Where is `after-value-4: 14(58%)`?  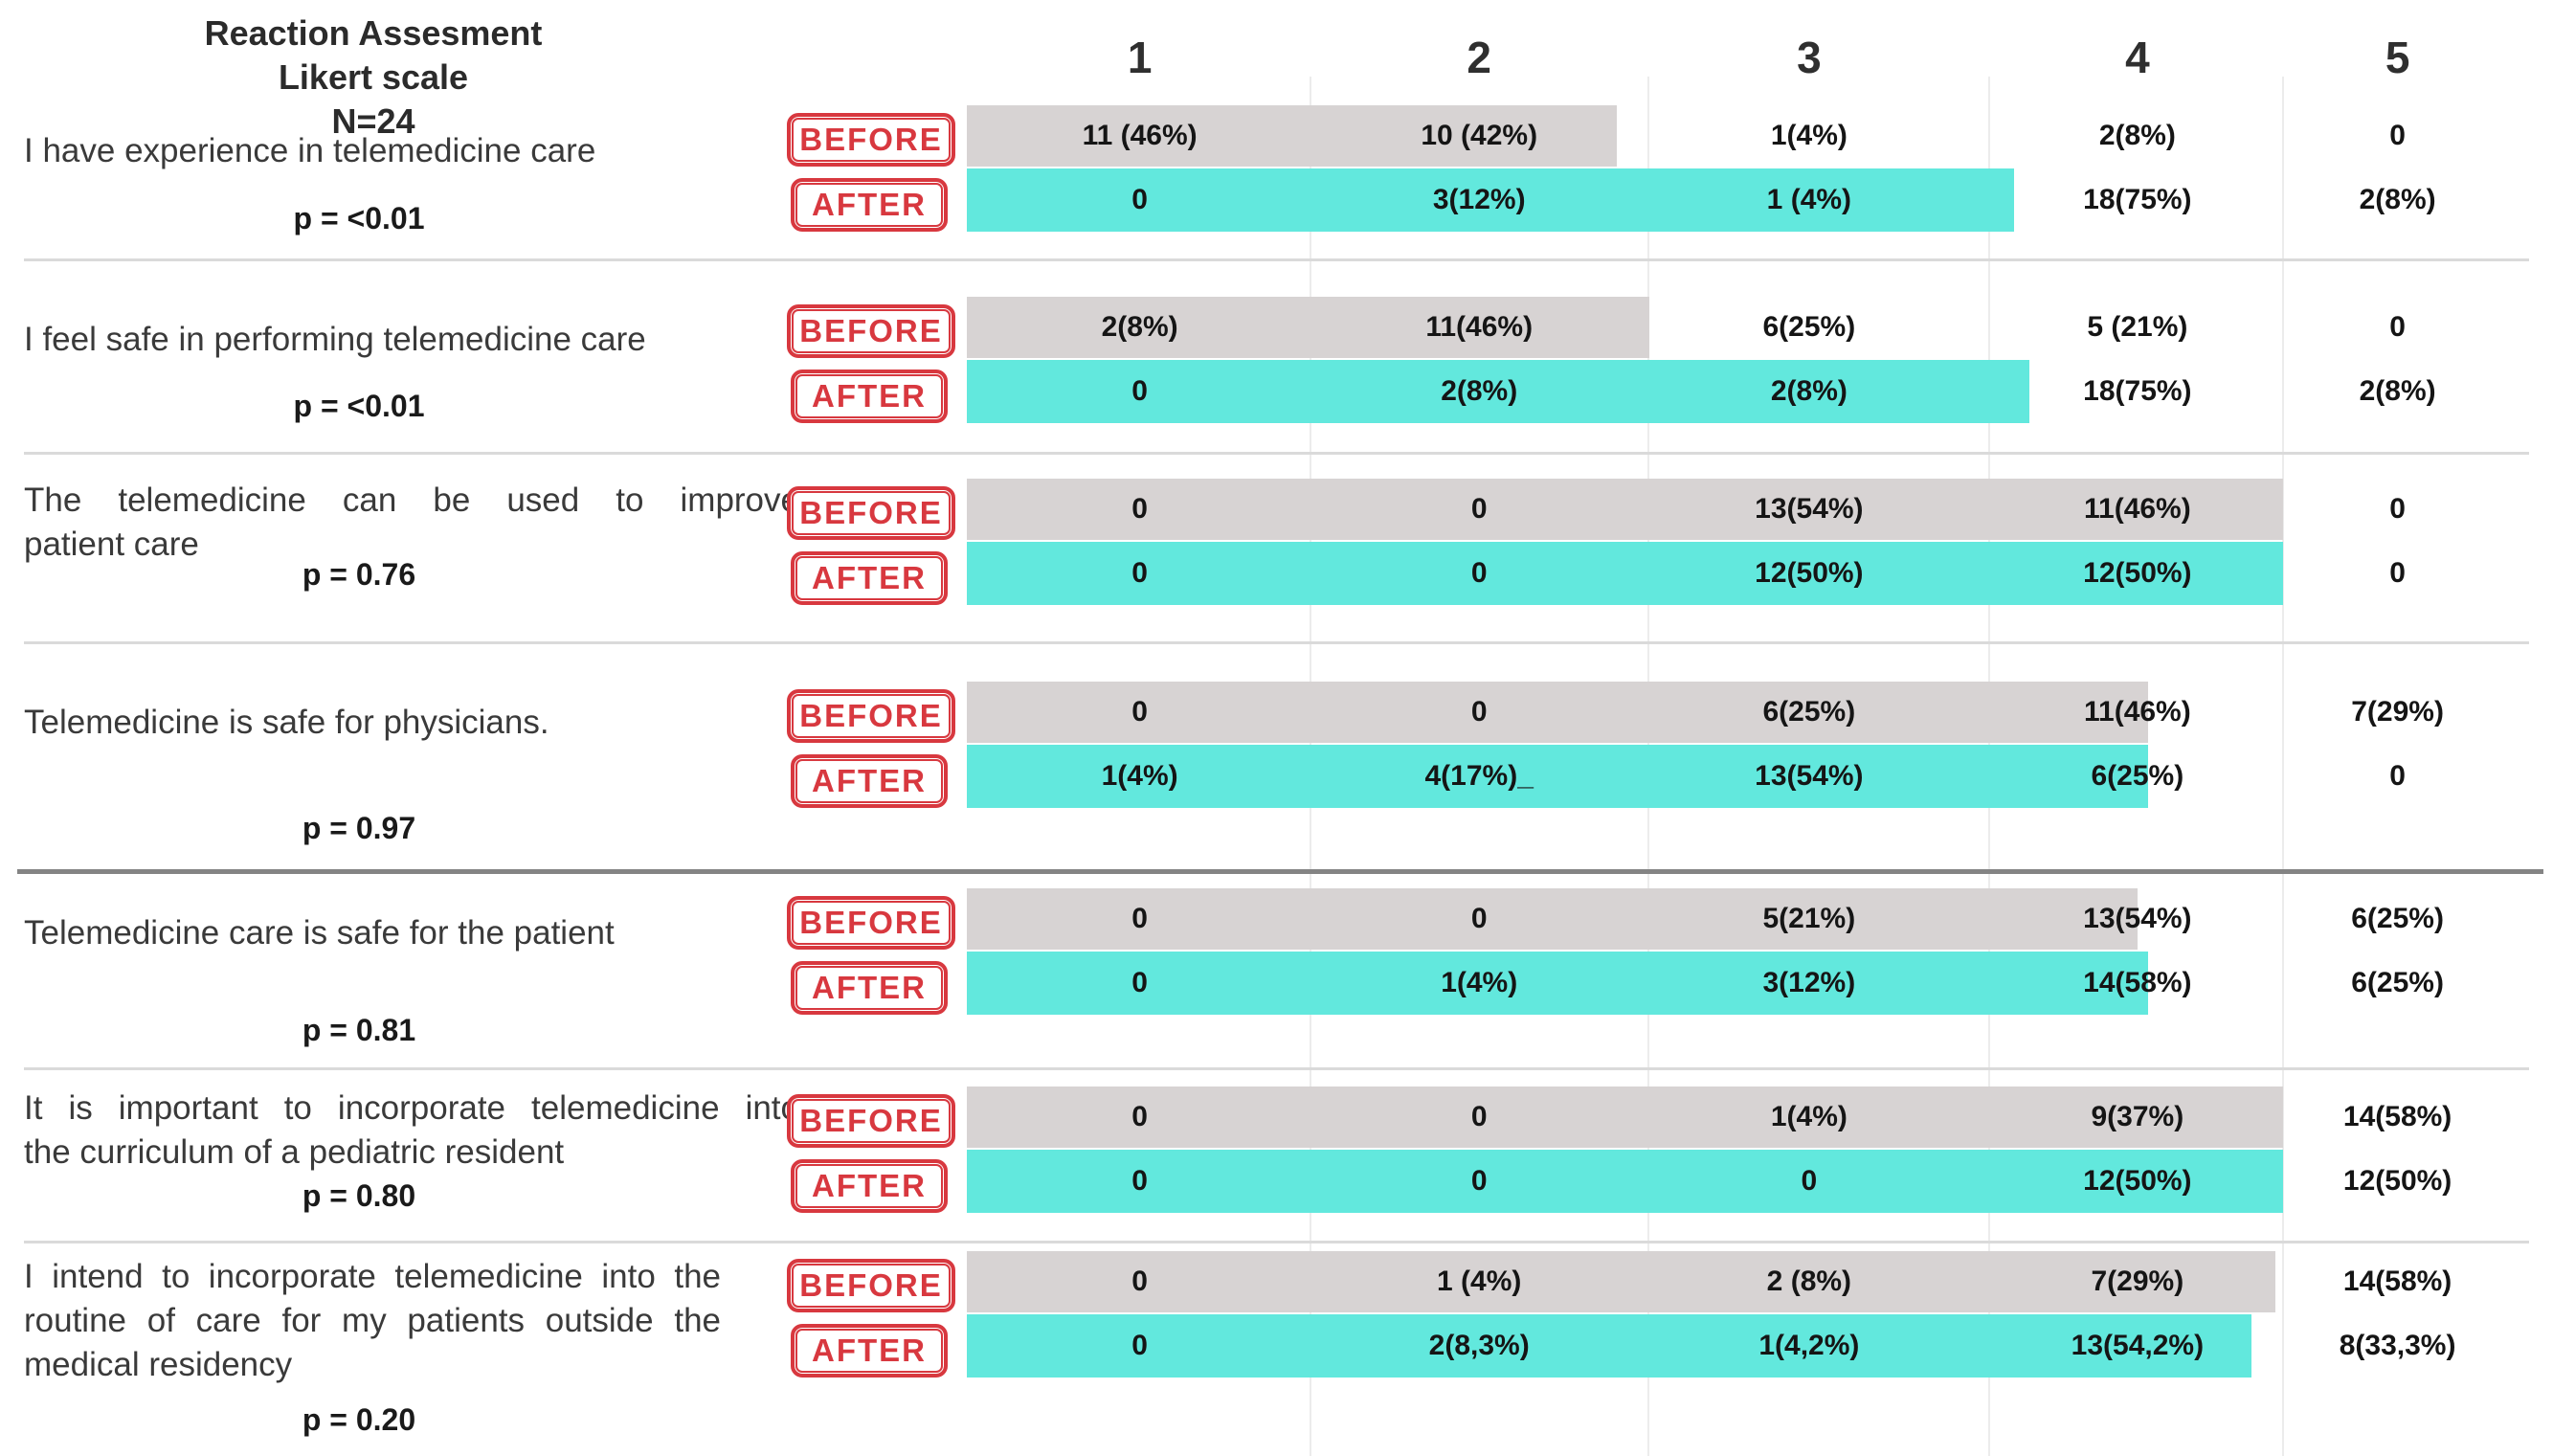
after-value-4: 14(58%) is located at coordinates (2137, 982).